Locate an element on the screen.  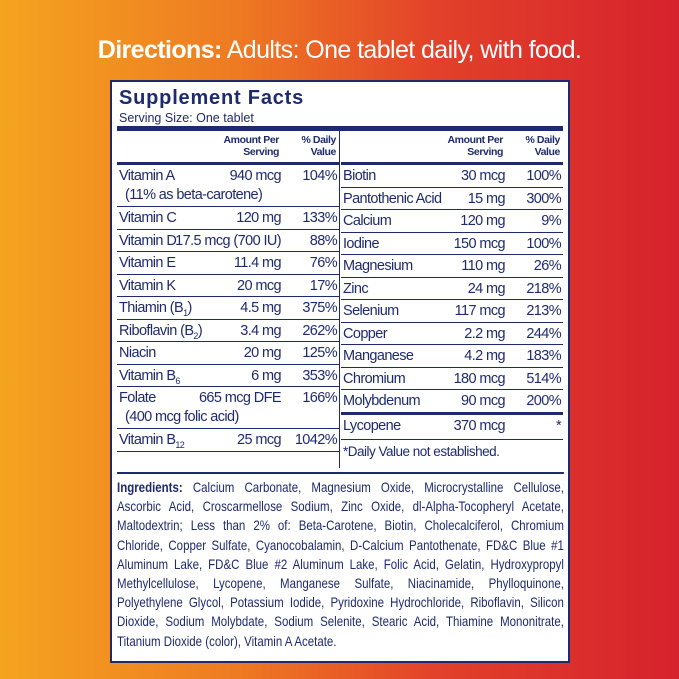
nutrient-name: Folate is located at coordinates (137, 398).